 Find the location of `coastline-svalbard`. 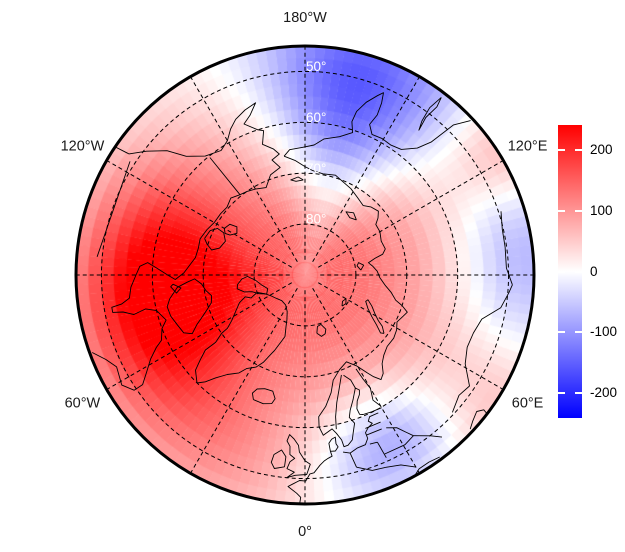

coastline-svalbard is located at coordinates (321, 330).